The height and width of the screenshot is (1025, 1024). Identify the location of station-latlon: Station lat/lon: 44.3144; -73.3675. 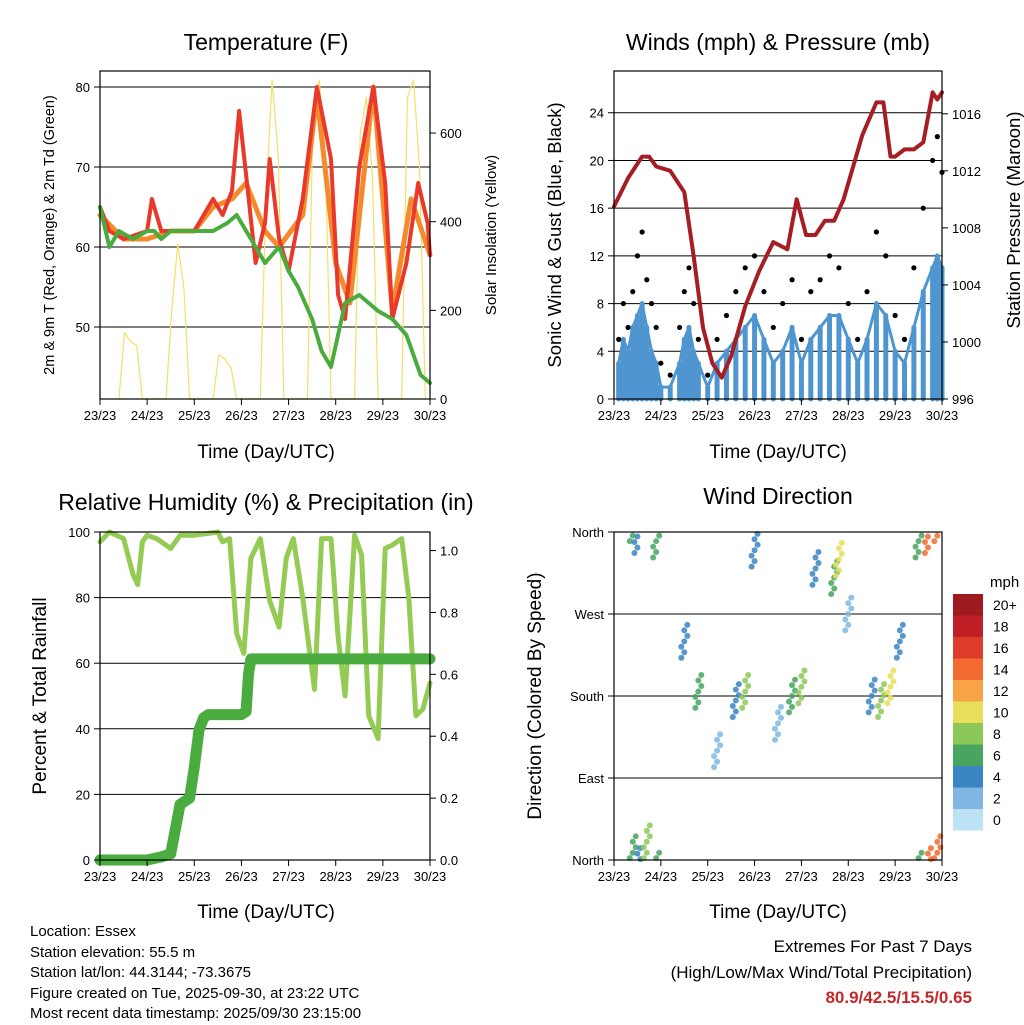
(141, 972).